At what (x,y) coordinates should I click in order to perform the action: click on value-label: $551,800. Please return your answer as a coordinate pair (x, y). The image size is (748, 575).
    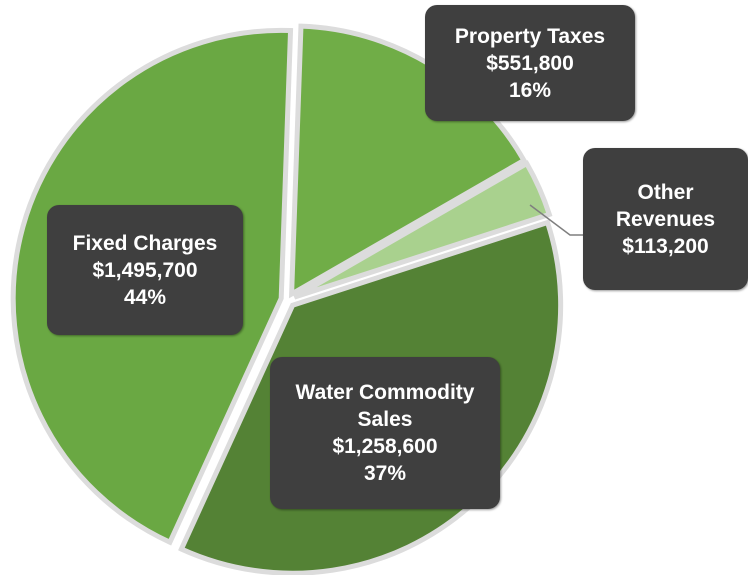
    Looking at the image, I should click on (530, 63).